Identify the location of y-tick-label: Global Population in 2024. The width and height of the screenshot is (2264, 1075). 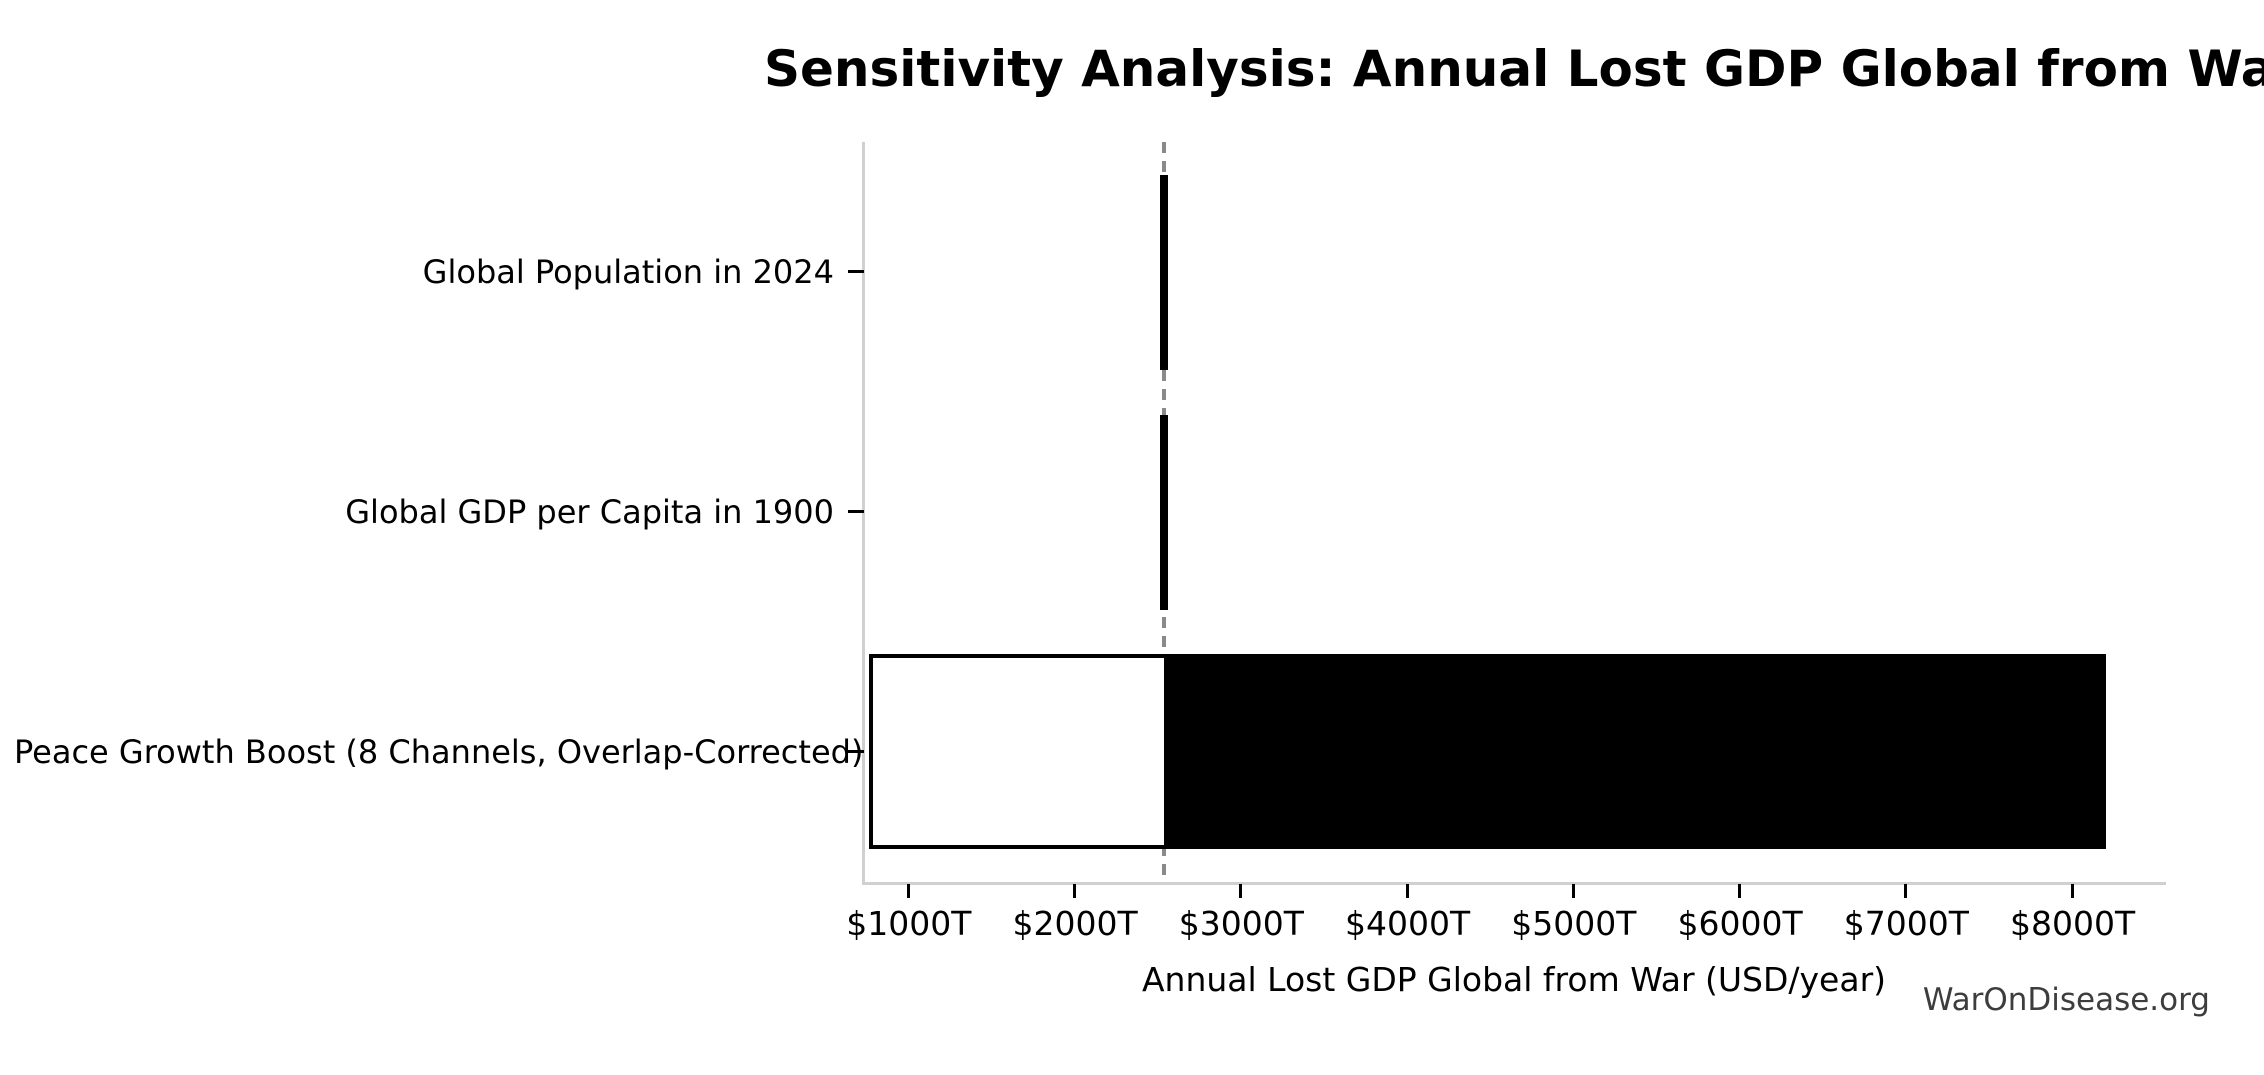
(628, 272).